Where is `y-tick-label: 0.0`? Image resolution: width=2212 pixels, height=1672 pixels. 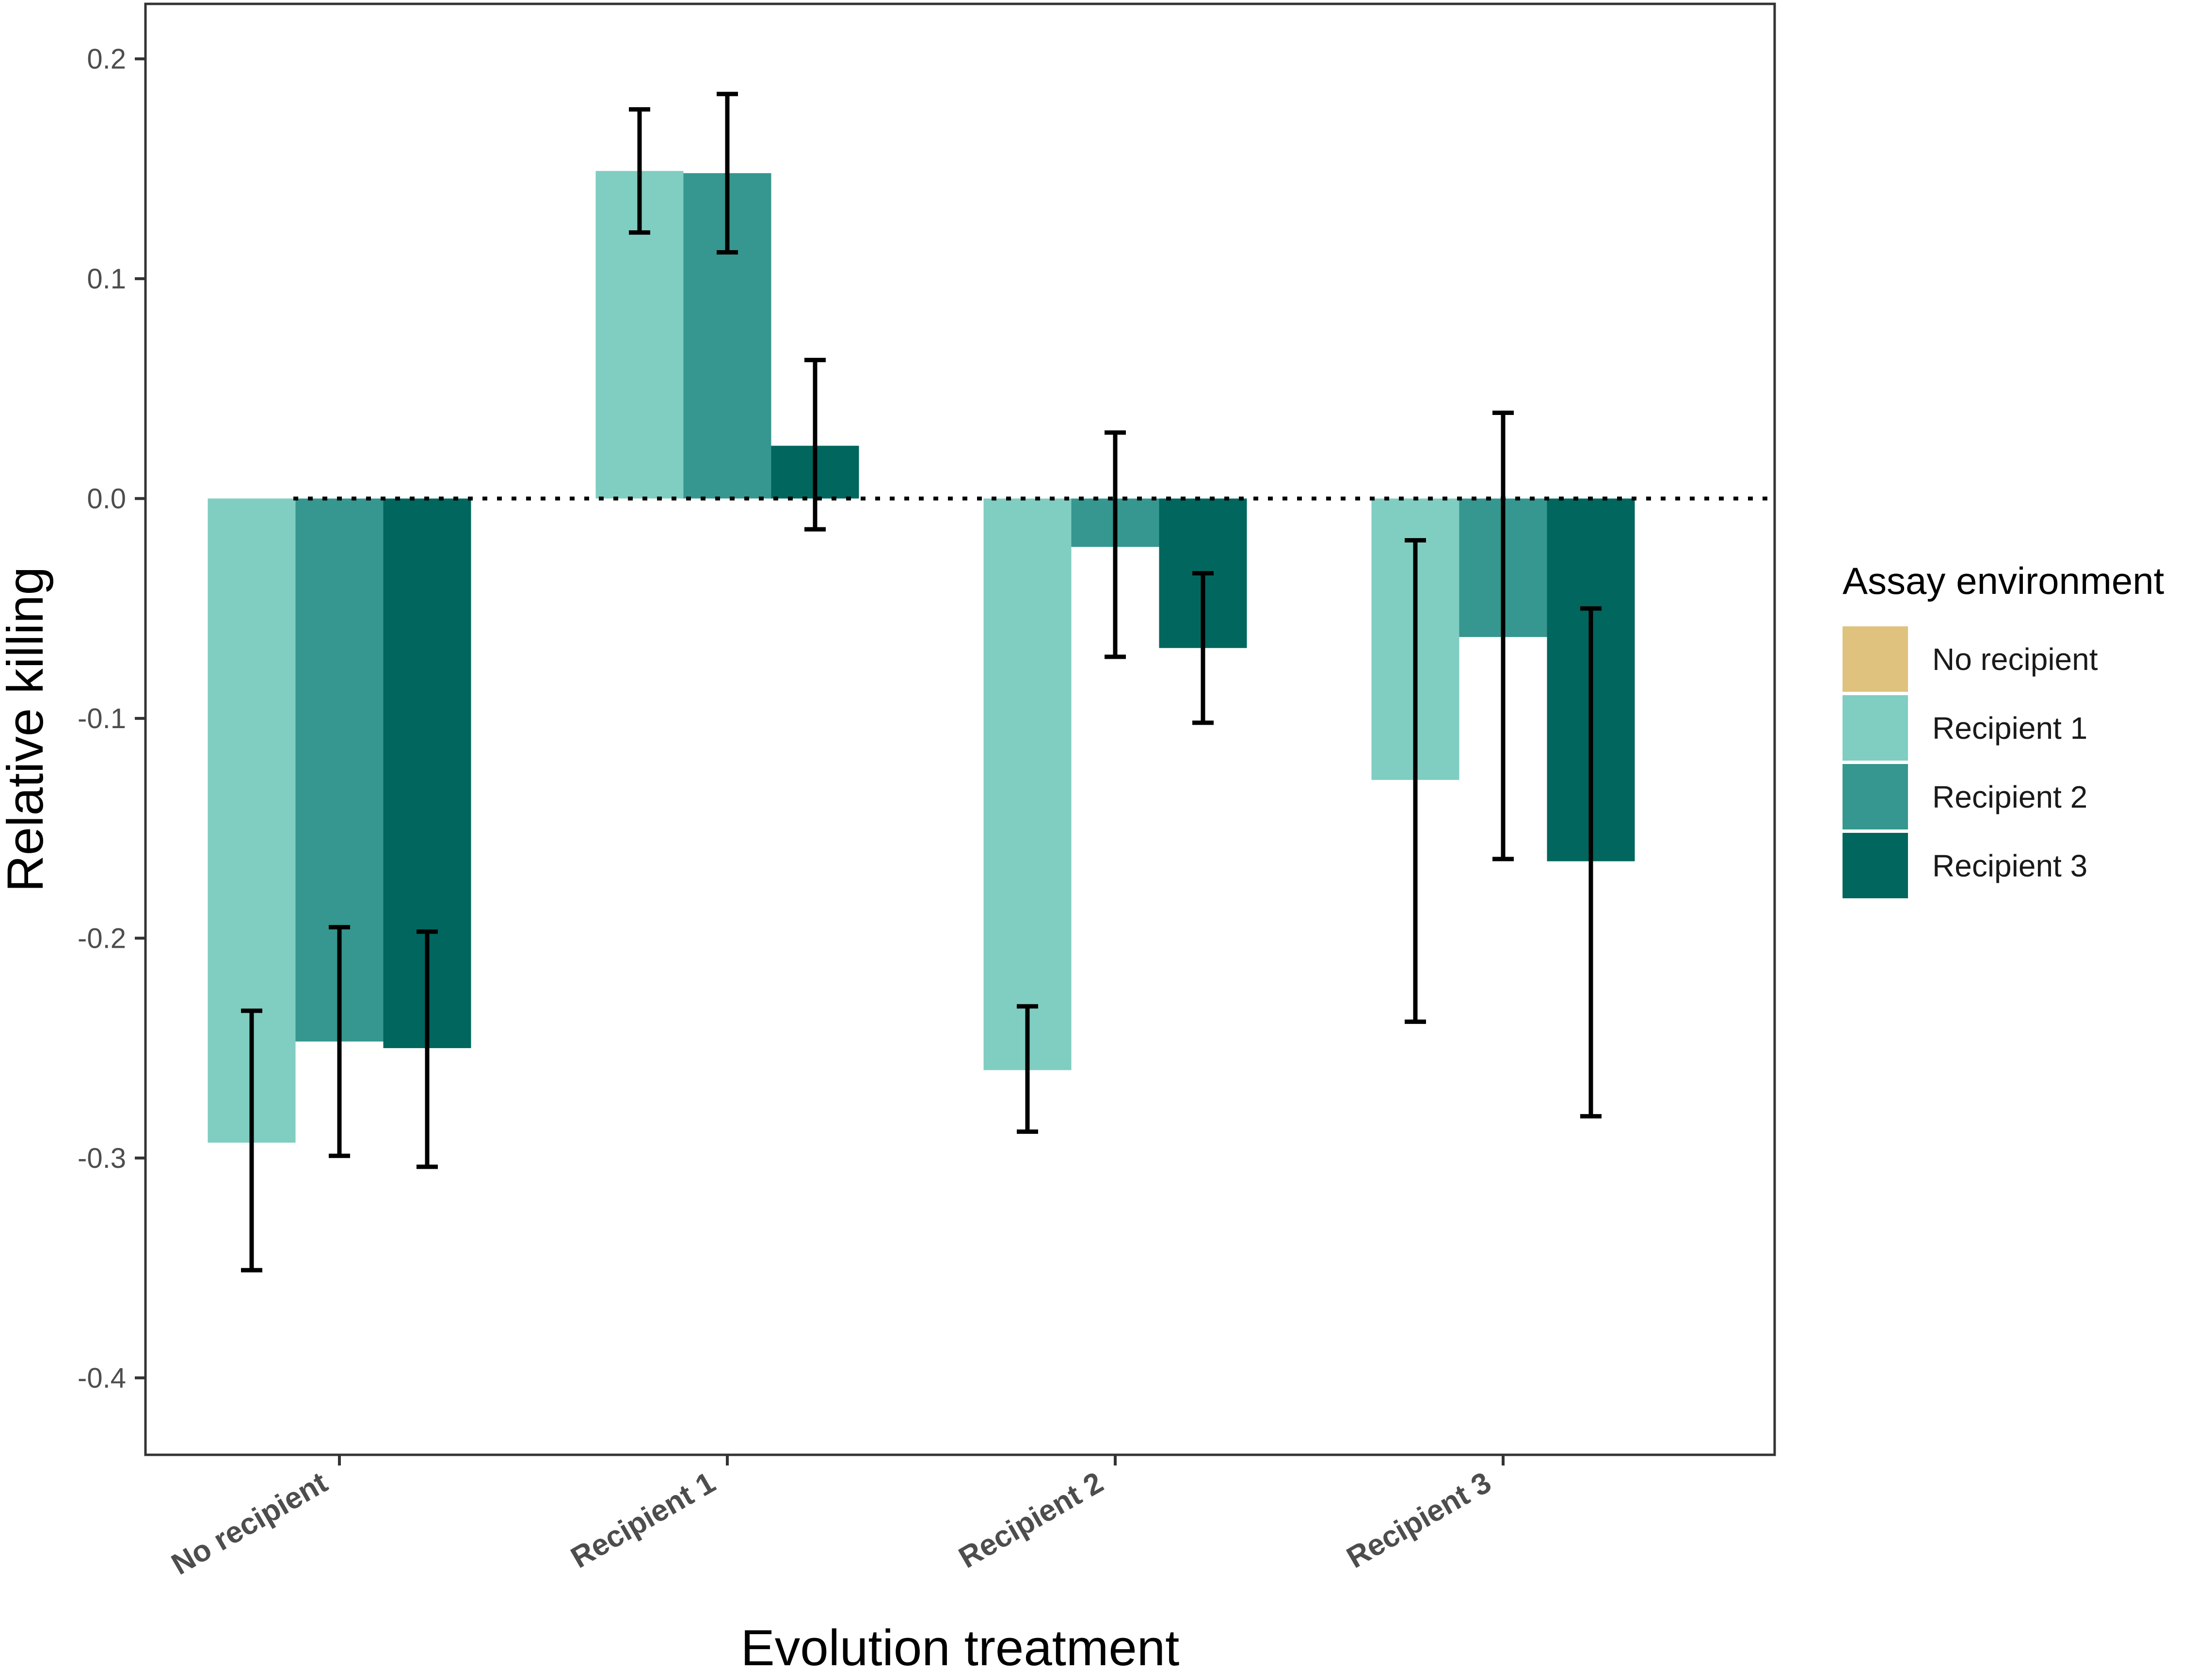 y-tick-label: 0.0 is located at coordinates (106, 498).